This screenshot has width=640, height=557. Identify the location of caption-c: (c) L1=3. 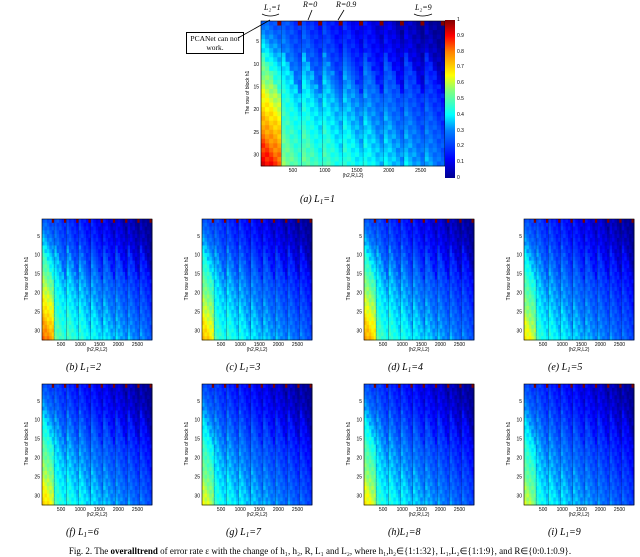
(243, 368).